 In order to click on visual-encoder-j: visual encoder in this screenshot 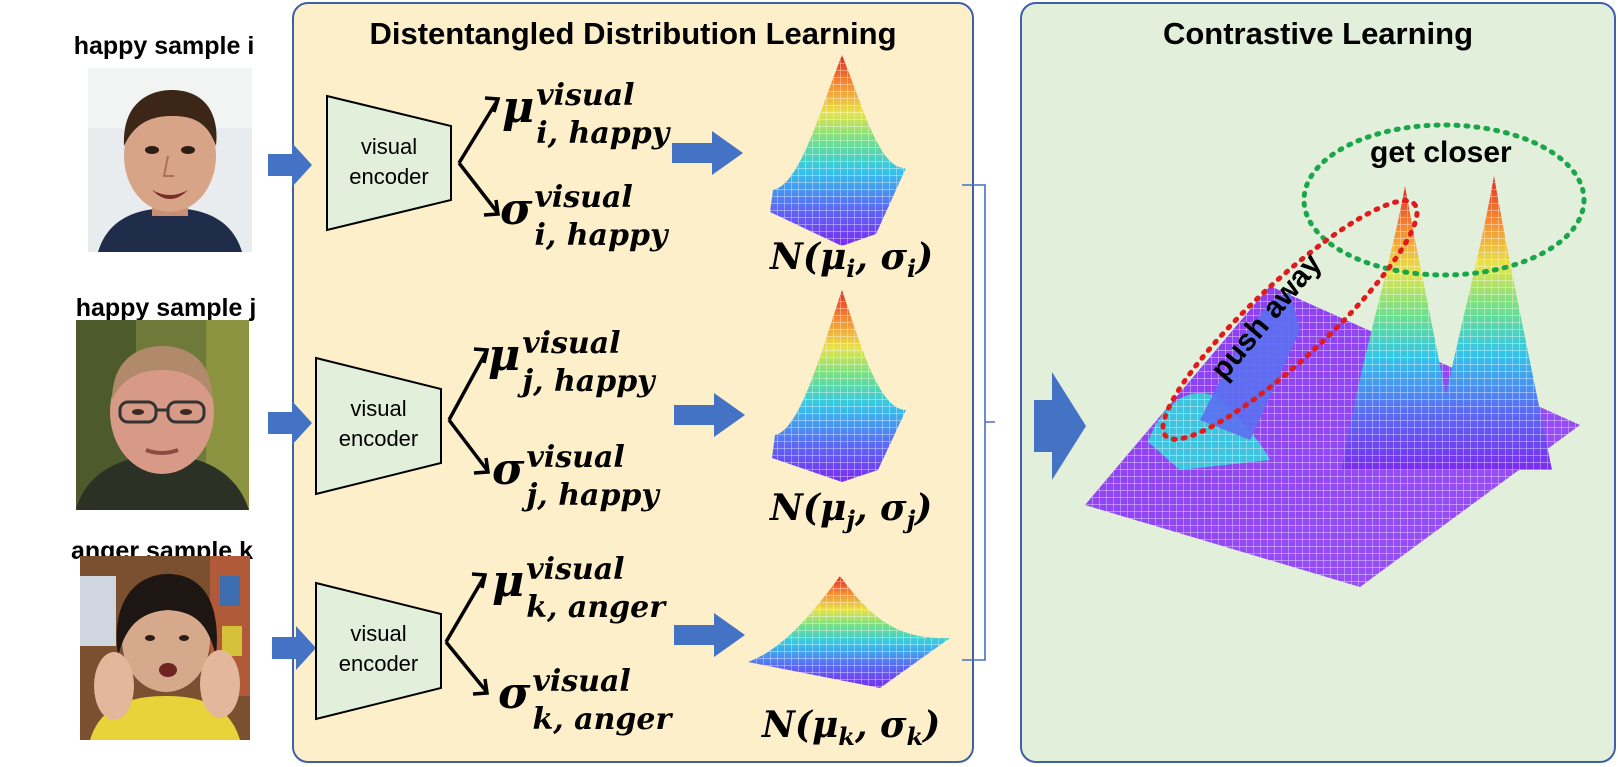, I will do `click(378, 426)`.